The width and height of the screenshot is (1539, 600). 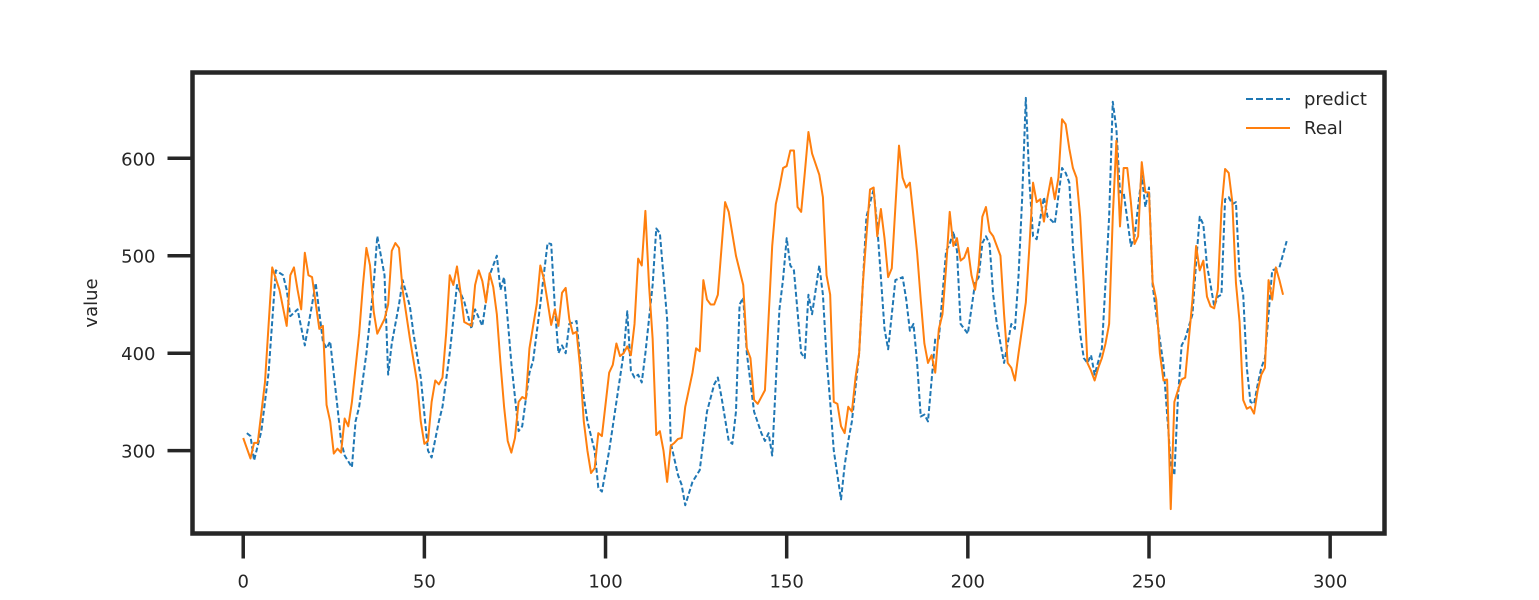 What do you see at coordinates (138, 159) in the screenshot?
I see `y-tick-label: 600` at bounding box center [138, 159].